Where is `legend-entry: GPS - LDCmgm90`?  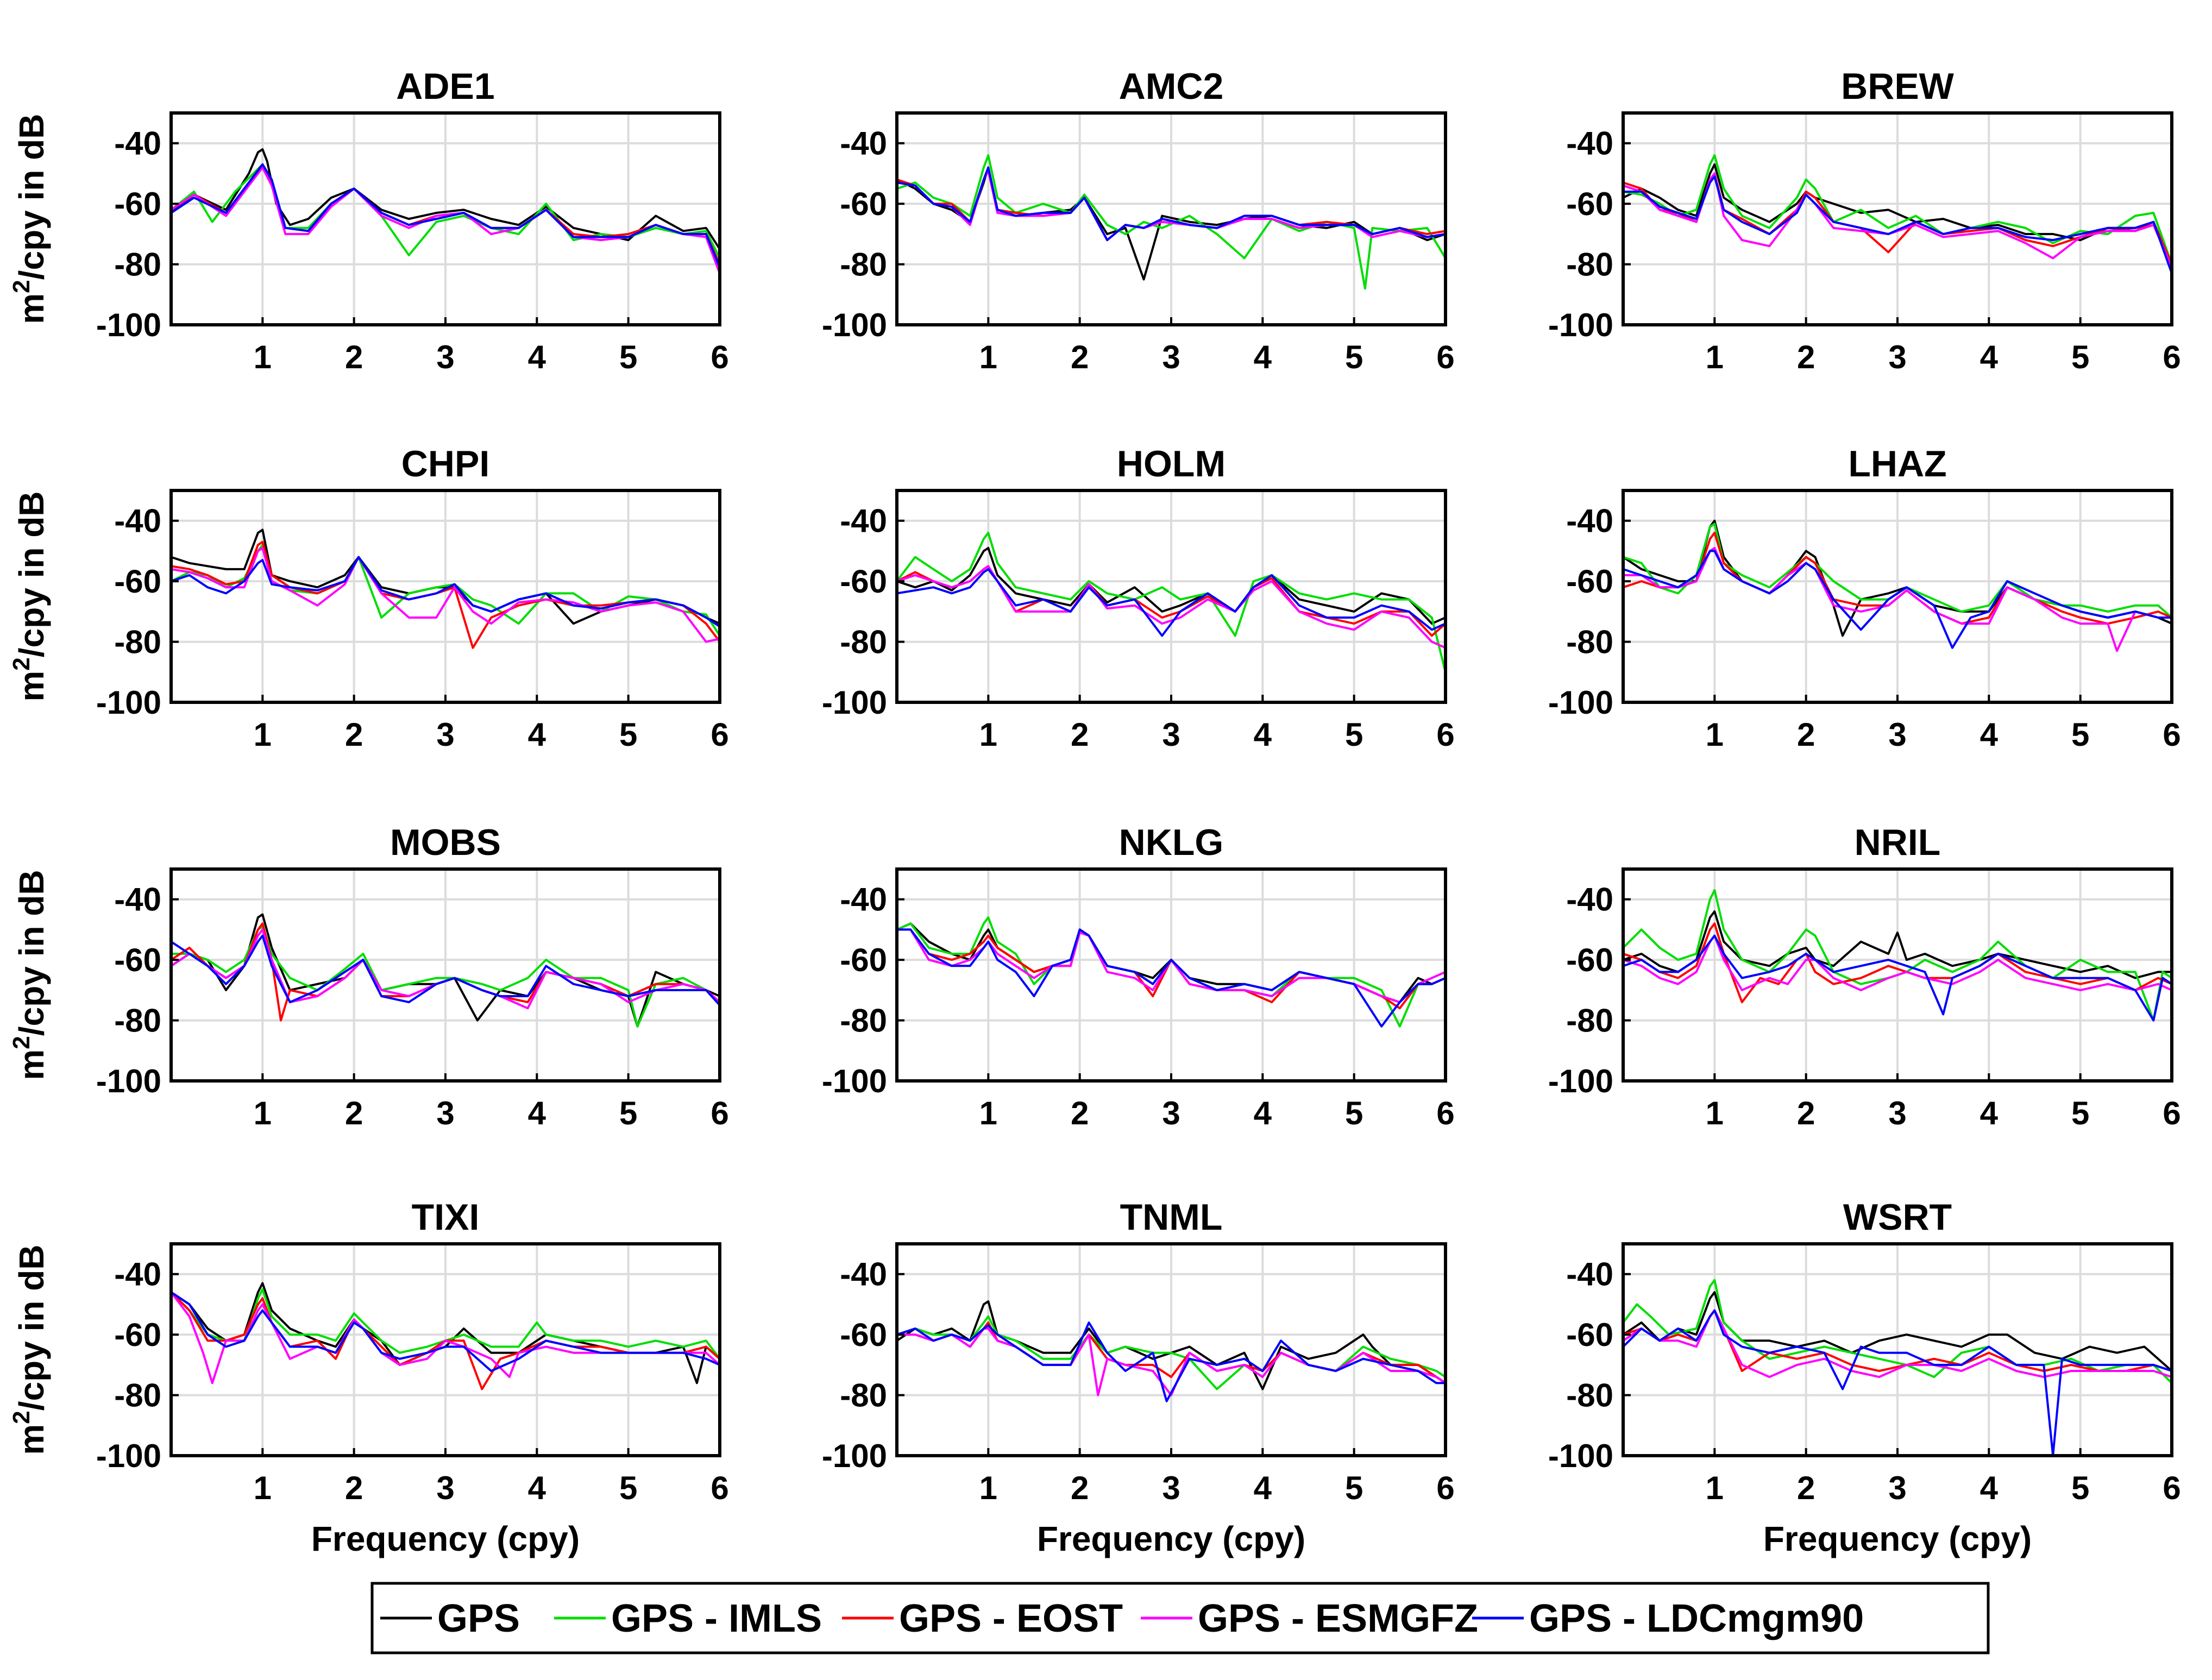 legend-entry: GPS - LDCmgm90 is located at coordinates (1668, 1618).